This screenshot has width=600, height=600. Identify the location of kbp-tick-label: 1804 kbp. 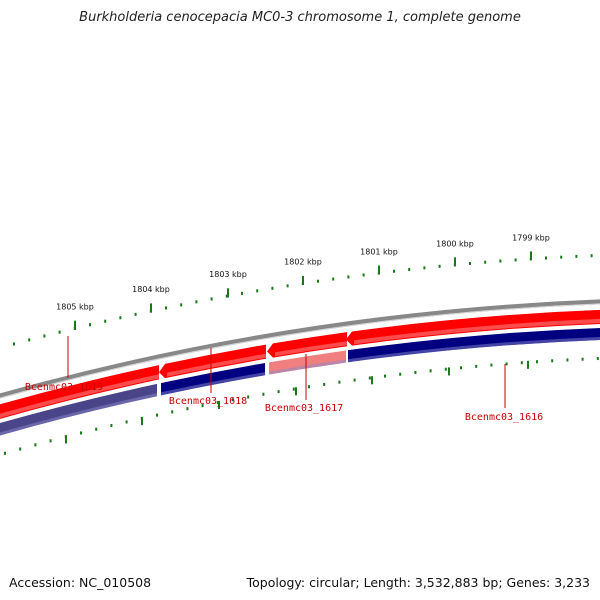
(151, 289).